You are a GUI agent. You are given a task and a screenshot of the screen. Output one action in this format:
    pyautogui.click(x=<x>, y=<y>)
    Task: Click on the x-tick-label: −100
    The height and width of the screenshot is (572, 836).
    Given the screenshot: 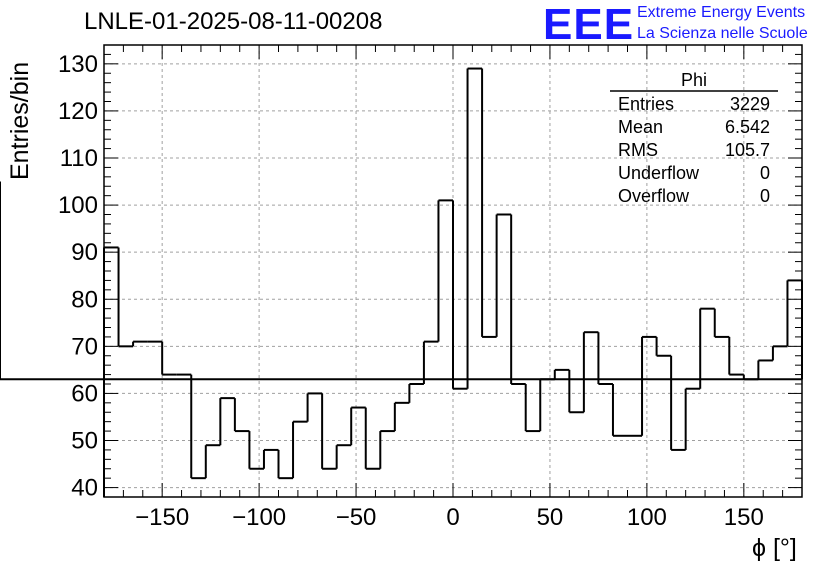 What is the action you would take?
    pyautogui.click(x=259, y=517)
    